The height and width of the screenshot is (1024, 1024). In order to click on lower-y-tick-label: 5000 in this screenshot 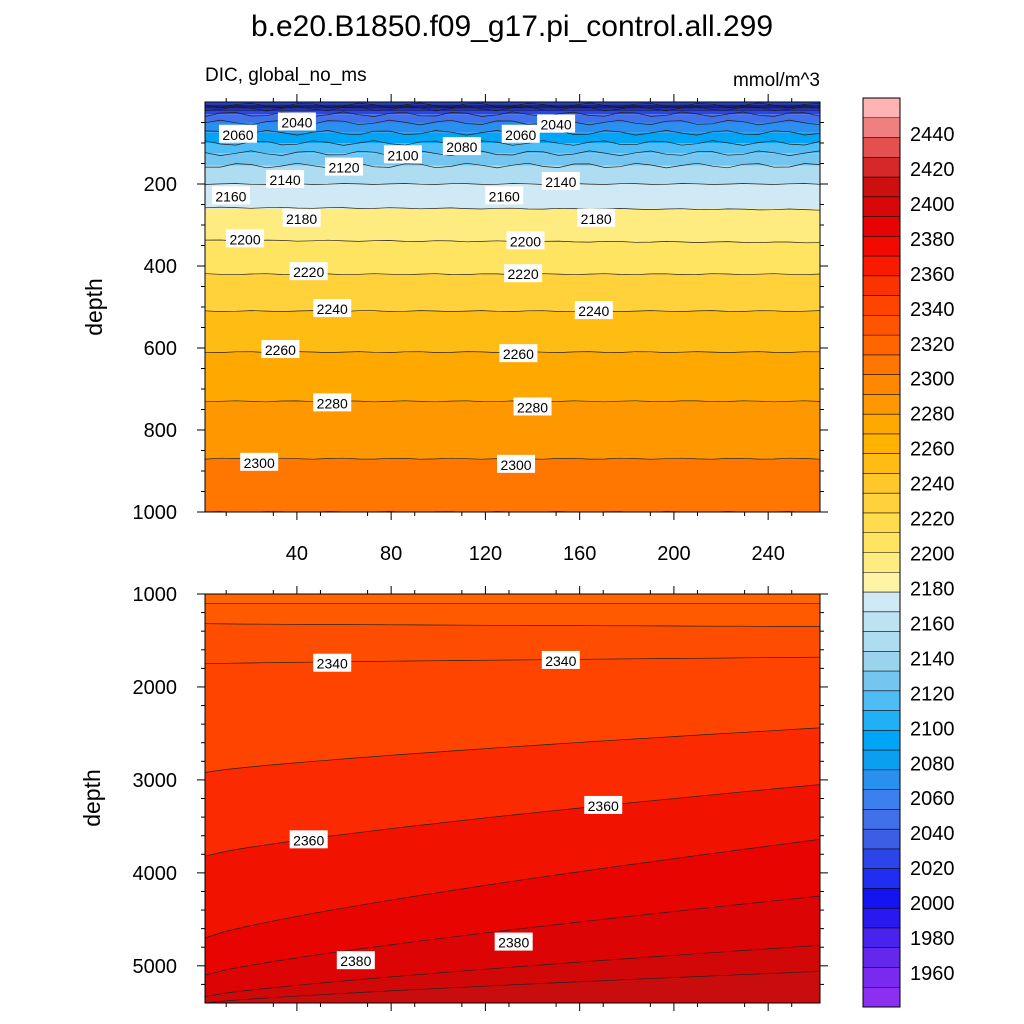, I will do `click(155, 967)`.